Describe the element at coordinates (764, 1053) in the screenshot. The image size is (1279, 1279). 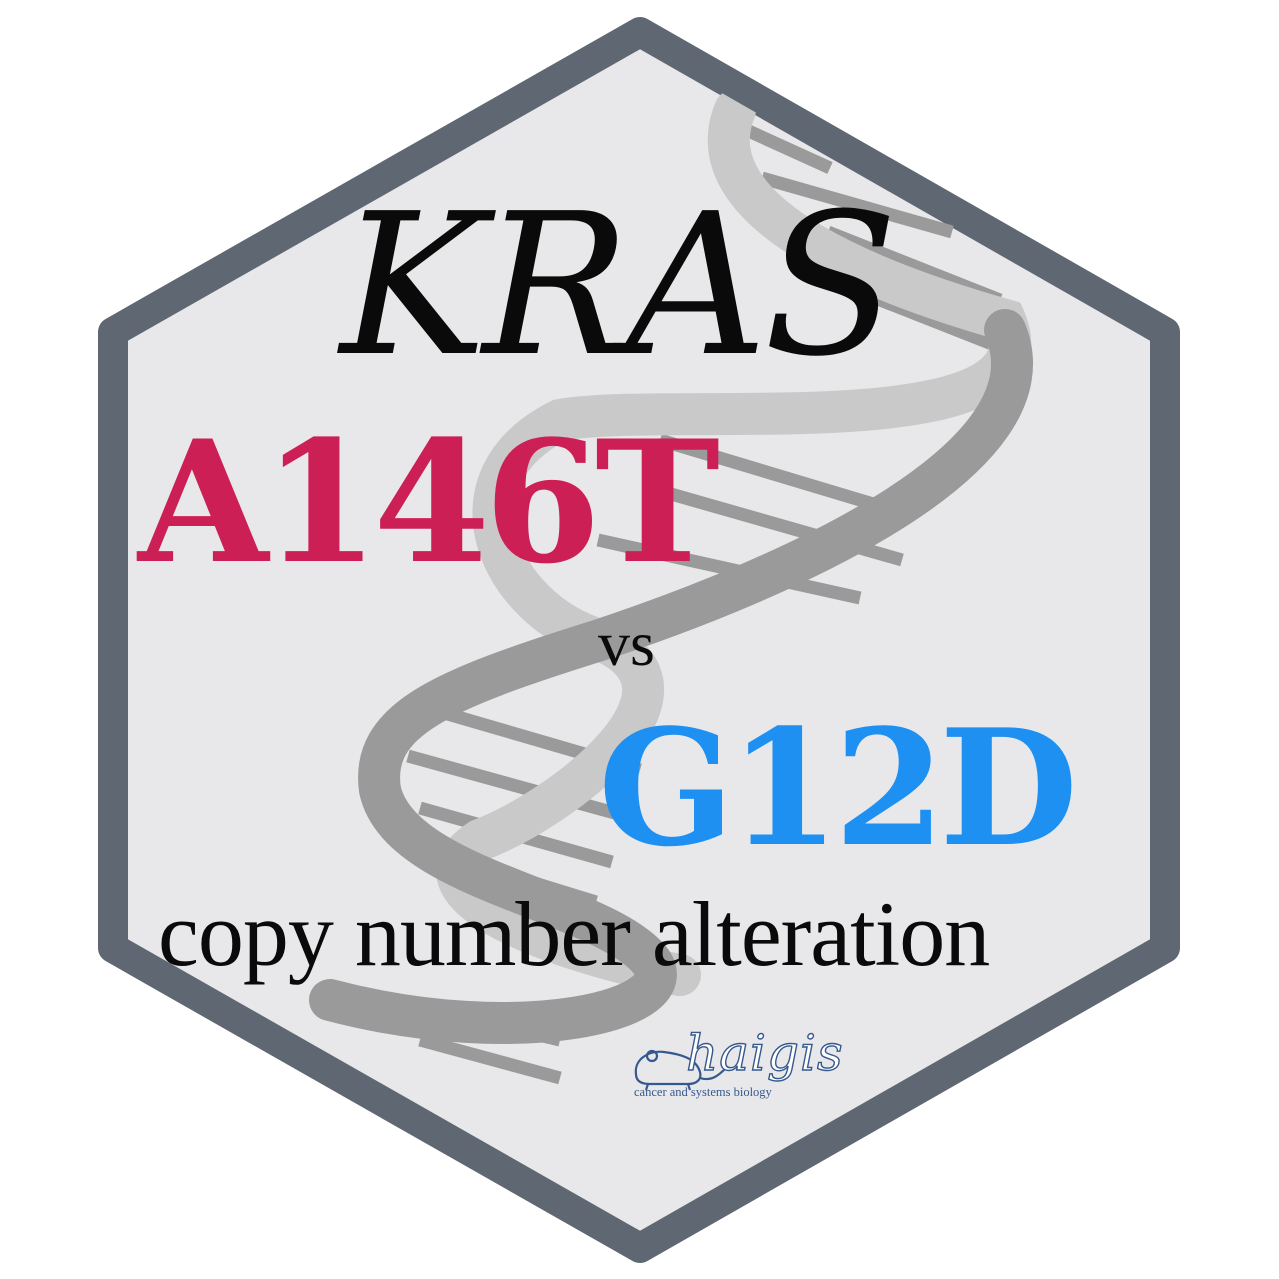
I see `lab-logo-name: haigis` at that location.